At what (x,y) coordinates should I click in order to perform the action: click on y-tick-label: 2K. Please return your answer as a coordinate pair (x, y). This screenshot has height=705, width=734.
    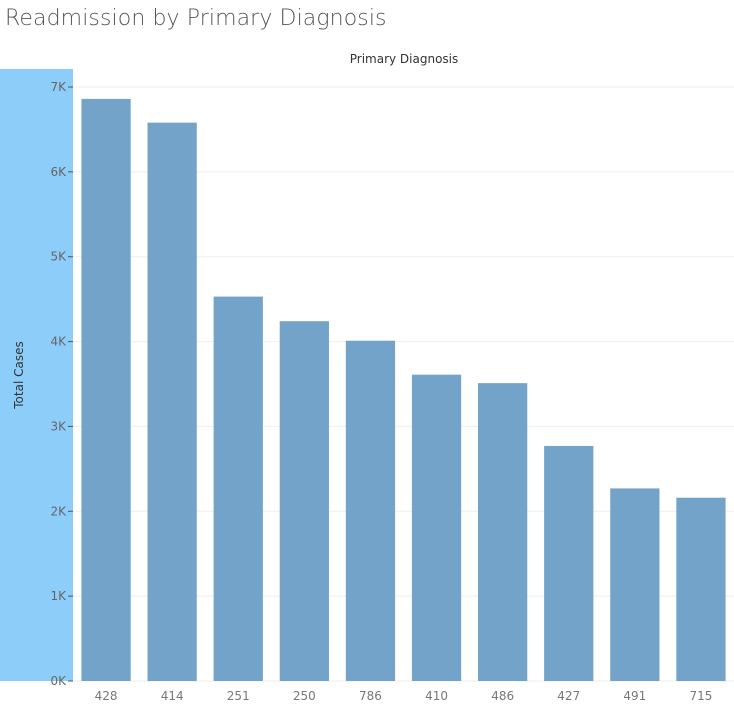
    Looking at the image, I should click on (58, 511).